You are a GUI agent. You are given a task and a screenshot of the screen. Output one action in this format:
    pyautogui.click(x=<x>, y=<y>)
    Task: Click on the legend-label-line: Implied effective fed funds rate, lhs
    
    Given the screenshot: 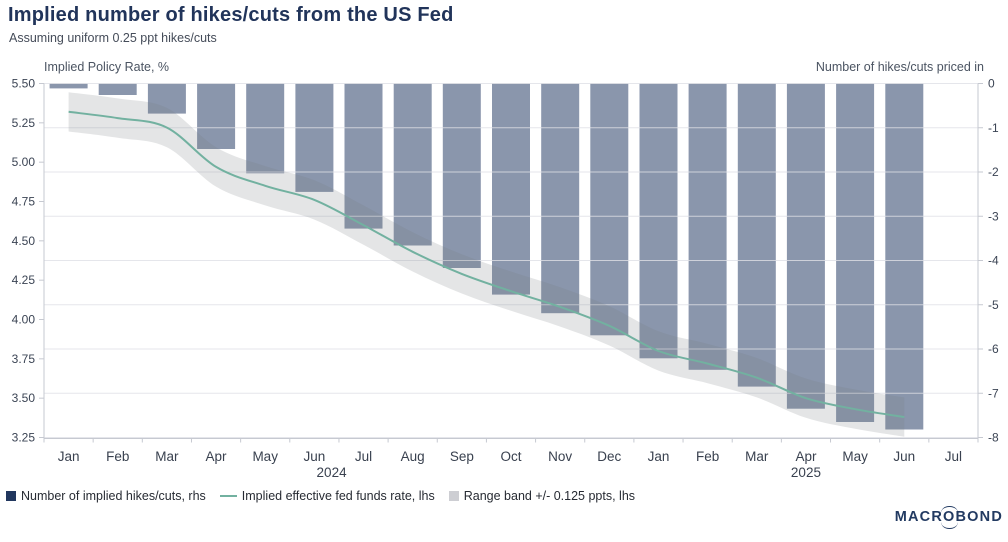 What is the action you would take?
    pyautogui.click(x=338, y=496)
    